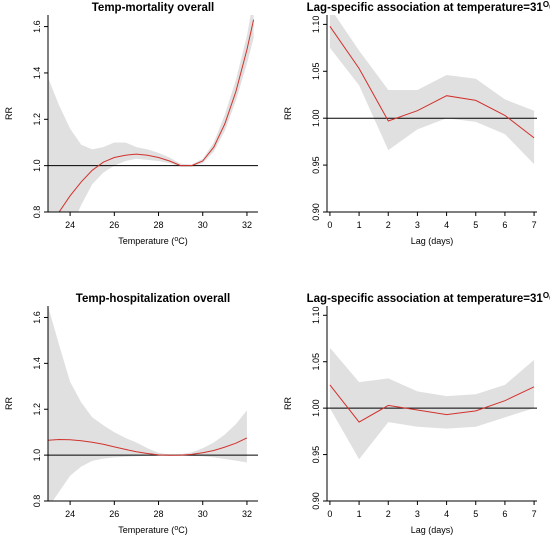 The image size is (550, 549). What do you see at coordinates (153, 299) in the screenshot?
I see `chart-title: Temp-hospitalization overall` at bounding box center [153, 299].